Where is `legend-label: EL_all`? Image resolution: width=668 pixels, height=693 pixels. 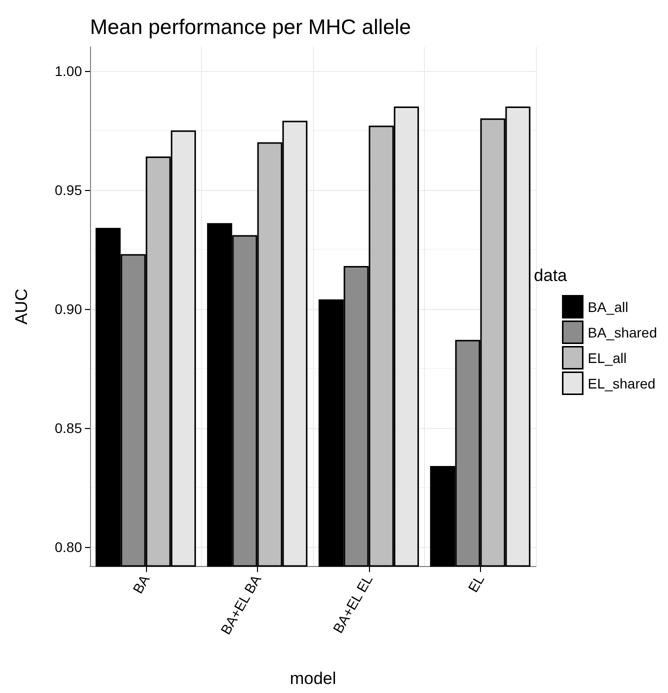
legend-label: EL_all is located at coordinates (607, 358).